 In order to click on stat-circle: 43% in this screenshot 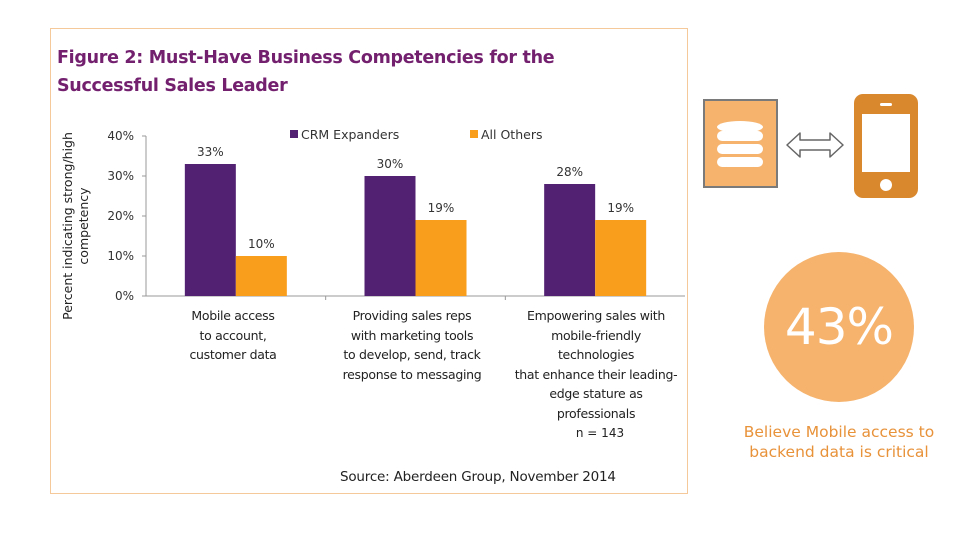, I will do `click(839, 327)`.